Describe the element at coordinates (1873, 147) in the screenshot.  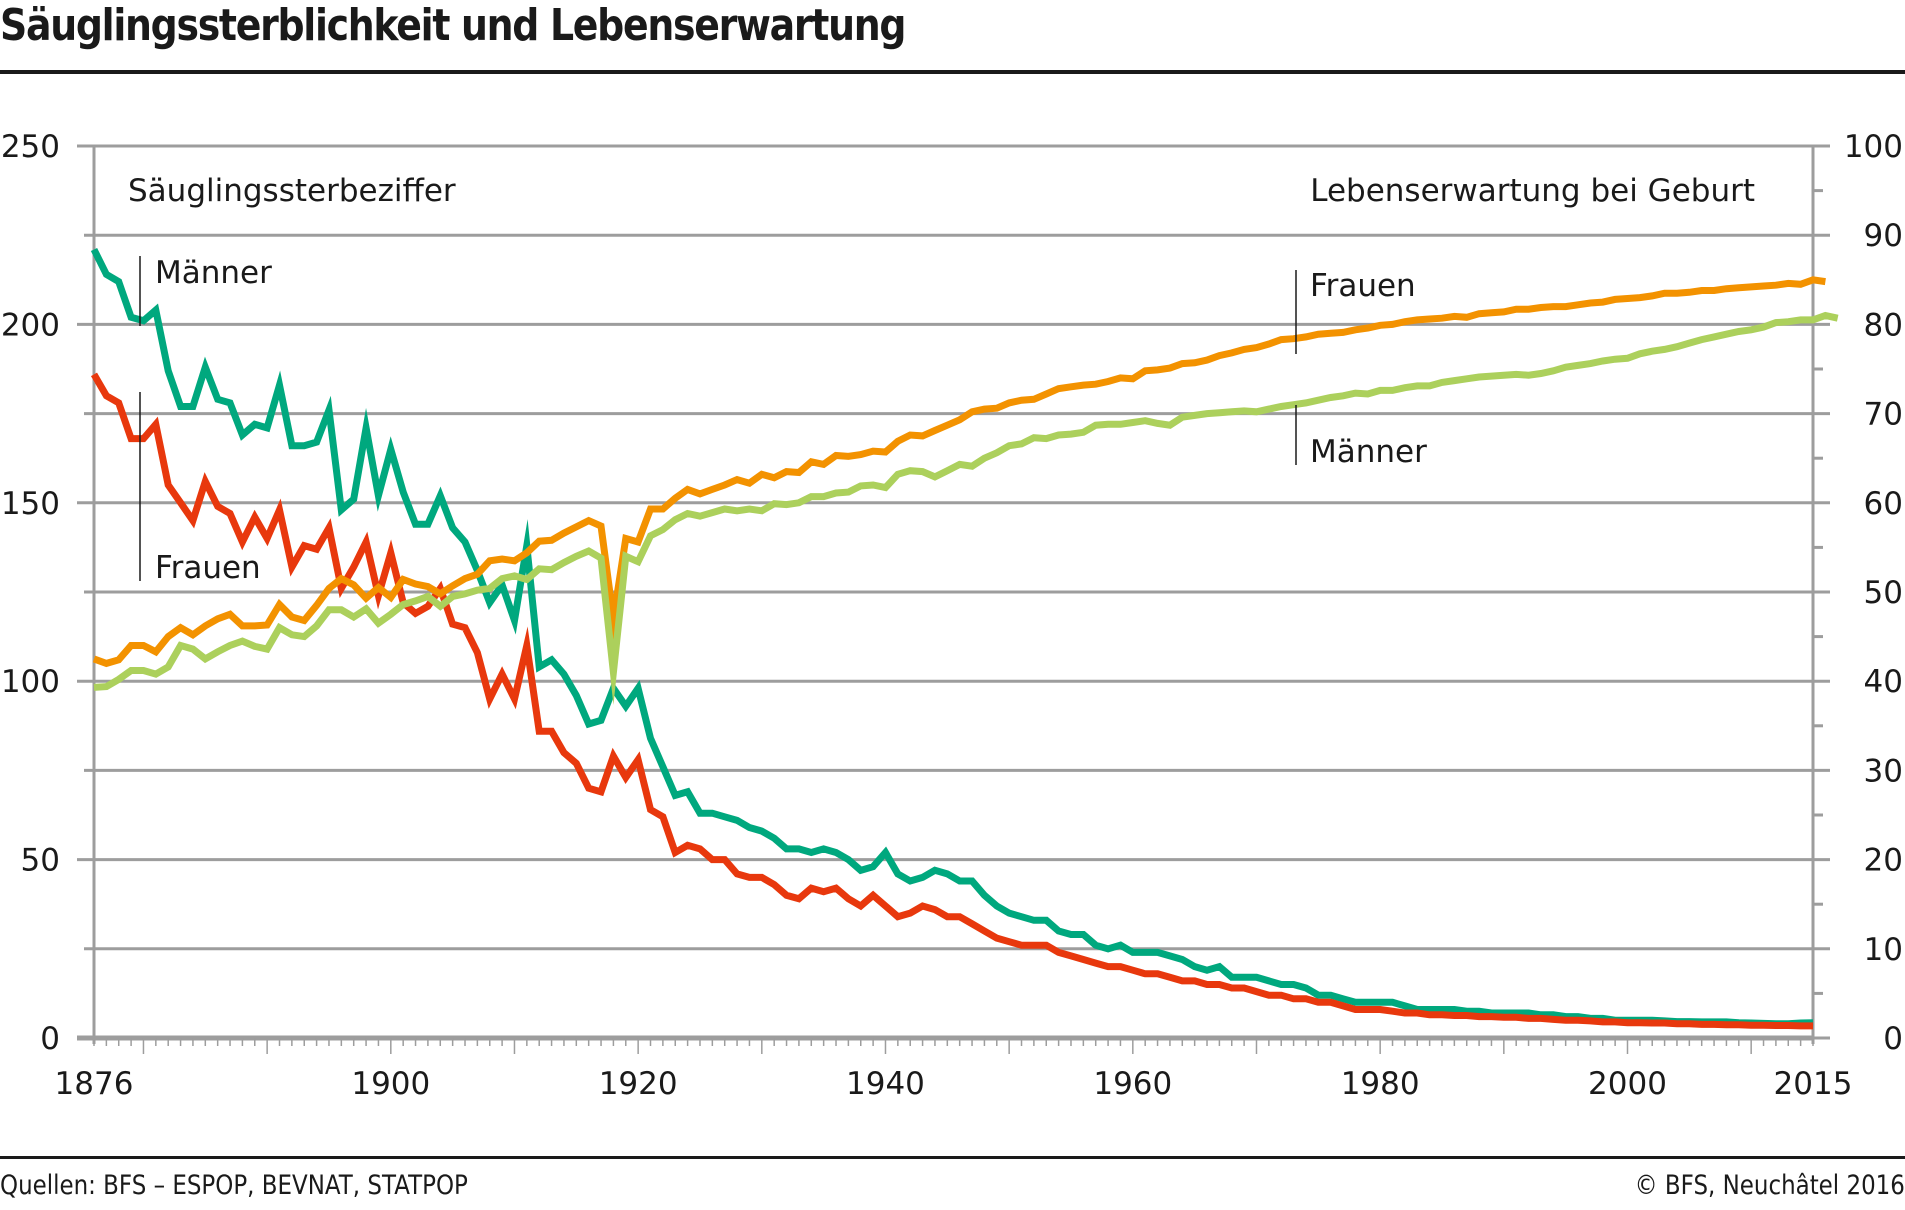
I see `right-tick-label: 100` at that location.